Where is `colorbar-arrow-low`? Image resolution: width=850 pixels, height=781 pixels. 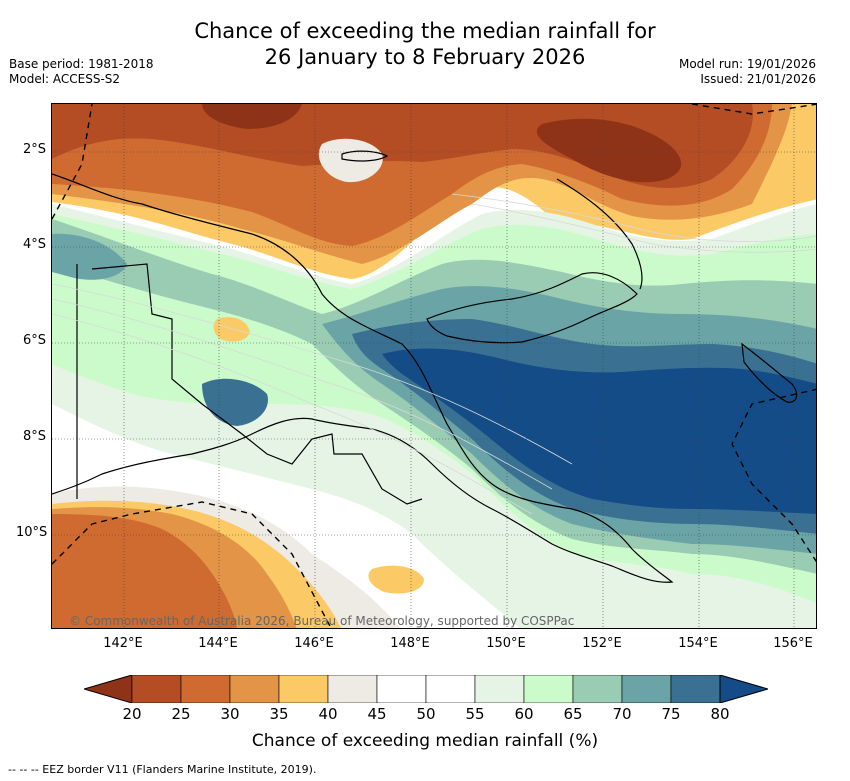 colorbar-arrow-low is located at coordinates (107, 689).